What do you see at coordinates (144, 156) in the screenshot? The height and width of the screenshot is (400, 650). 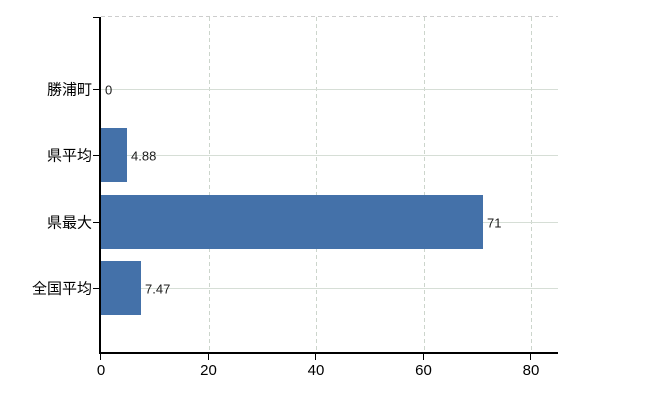 I see `bar-value-label-1: 4.88` at bounding box center [144, 156].